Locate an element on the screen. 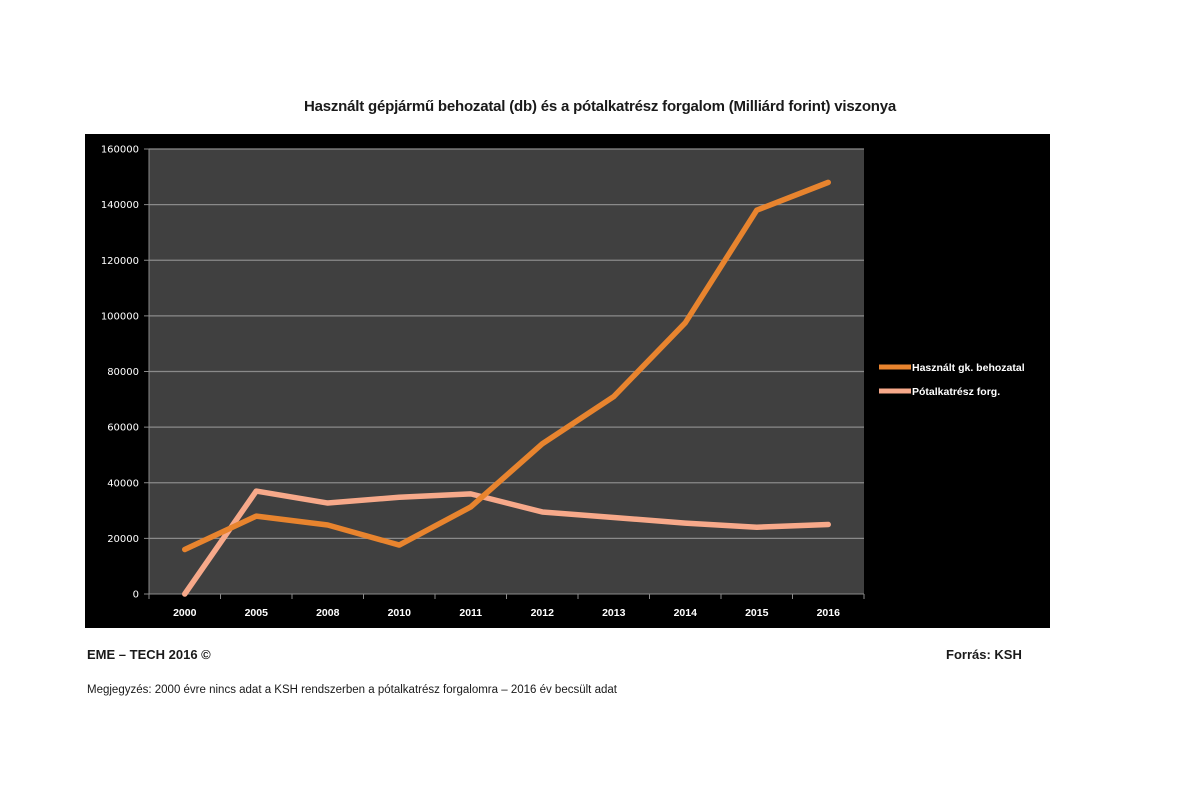  y-tick-label: 0 is located at coordinates (136, 595).